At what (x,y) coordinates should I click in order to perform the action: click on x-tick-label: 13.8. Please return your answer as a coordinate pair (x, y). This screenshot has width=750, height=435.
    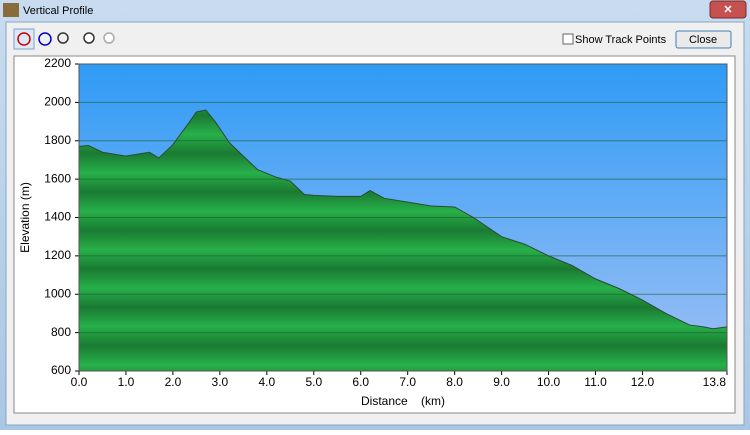
    Looking at the image, I should click on (715, 382).